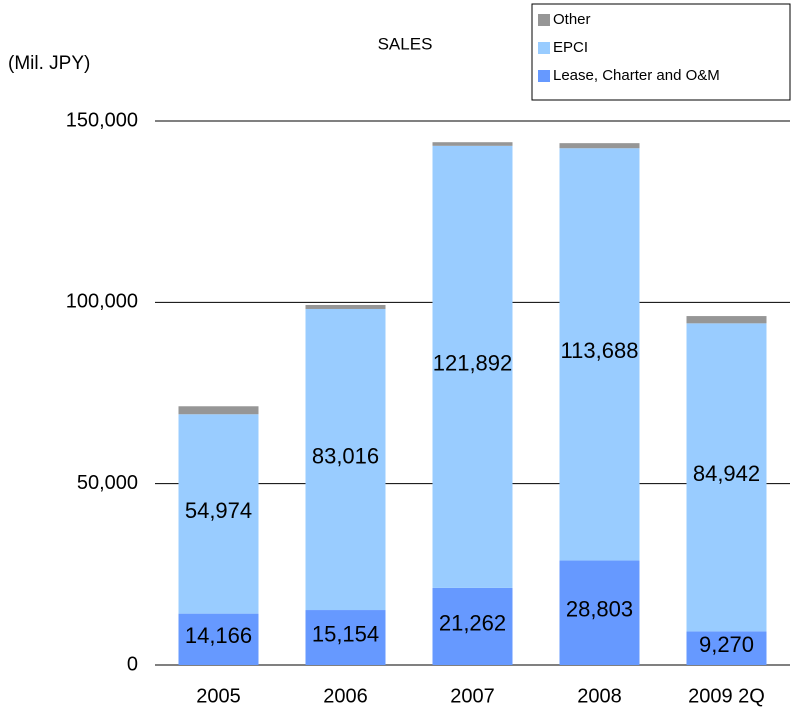  What do you see at coordinates (345, 455) in the screenshot?
I see `value-label: 83,016` at bounding box center [345, 455].